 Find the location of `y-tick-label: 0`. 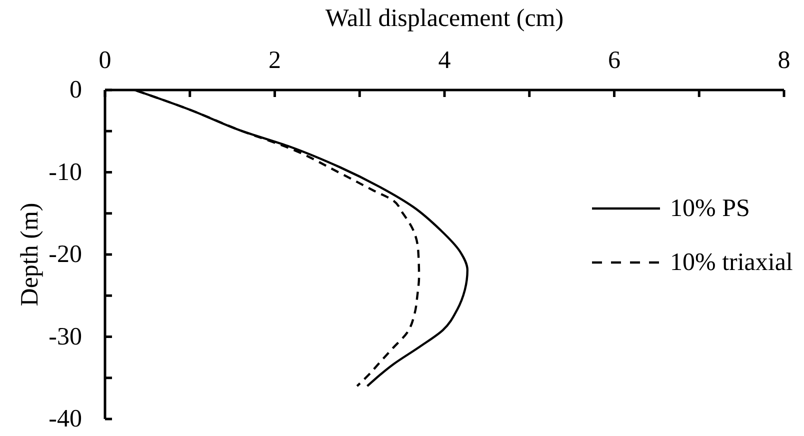

y-tick-label: 0 is located at coordinates (76, 90).